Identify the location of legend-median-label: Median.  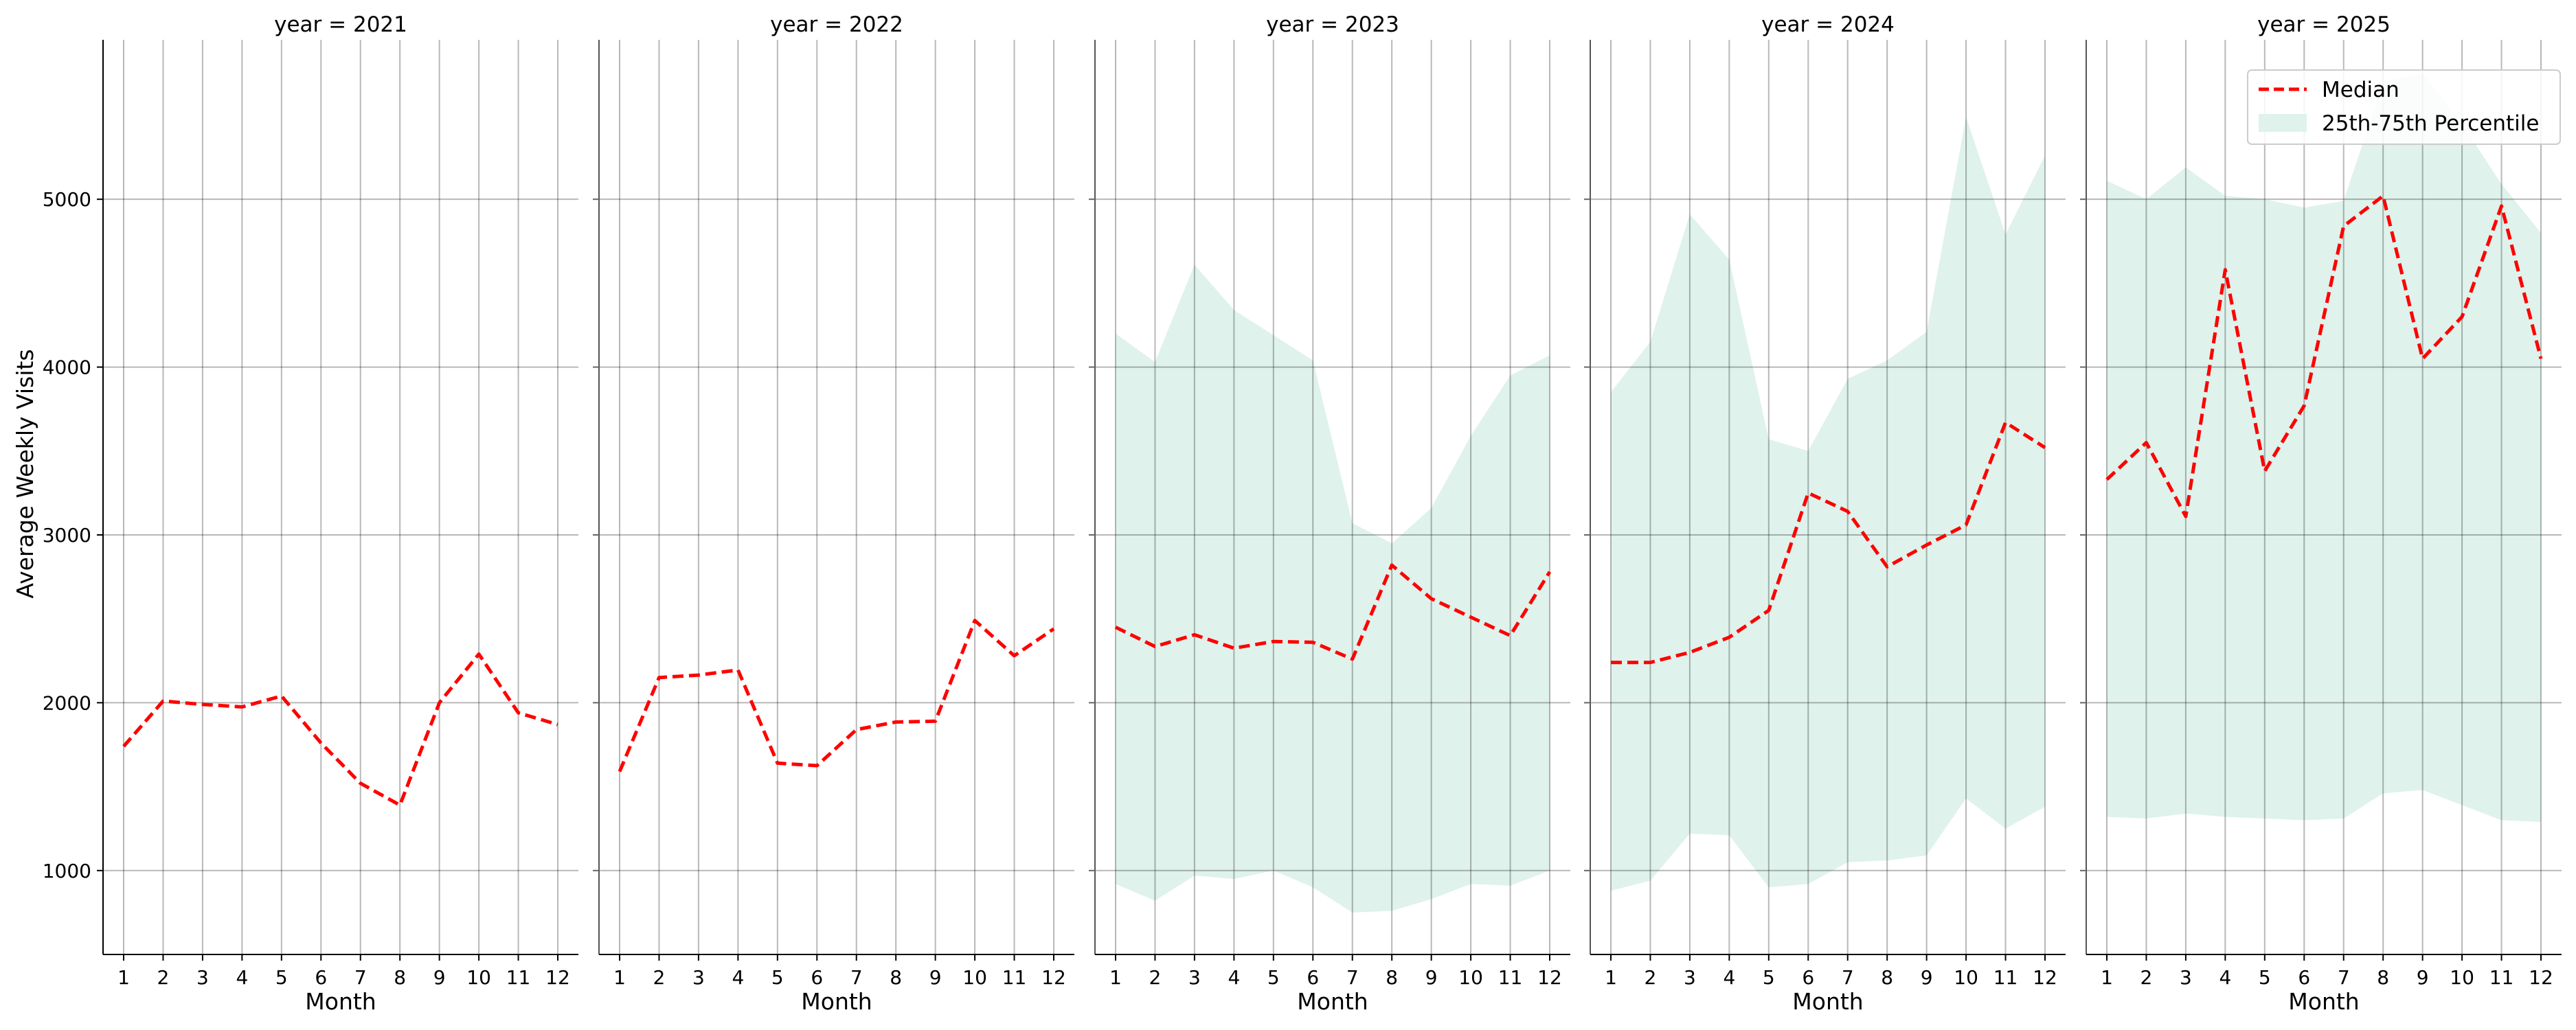
(2360, 90).